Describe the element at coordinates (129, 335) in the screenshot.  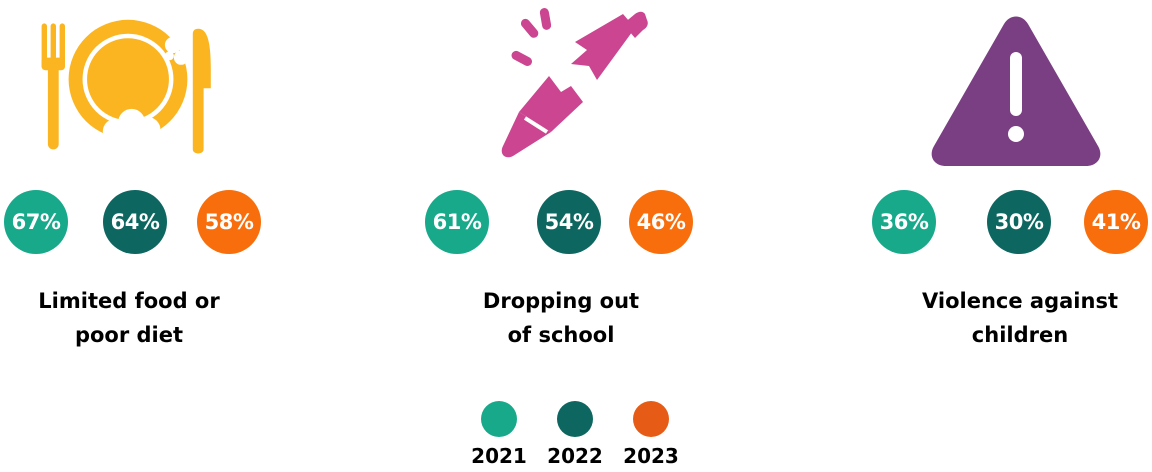
I see `caption-line: poor diet` at that location.